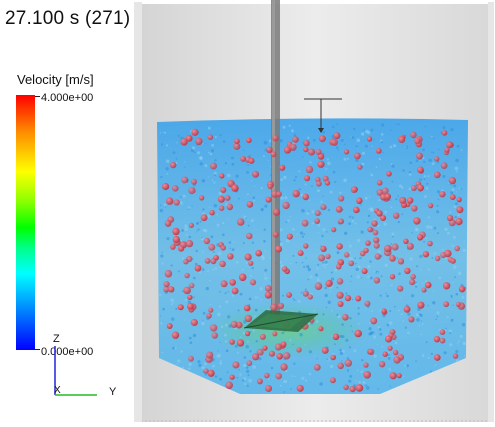  Describe the element at coordinates (56, 339) in the screenshot. I see `z-axis-label: Z` at that location.